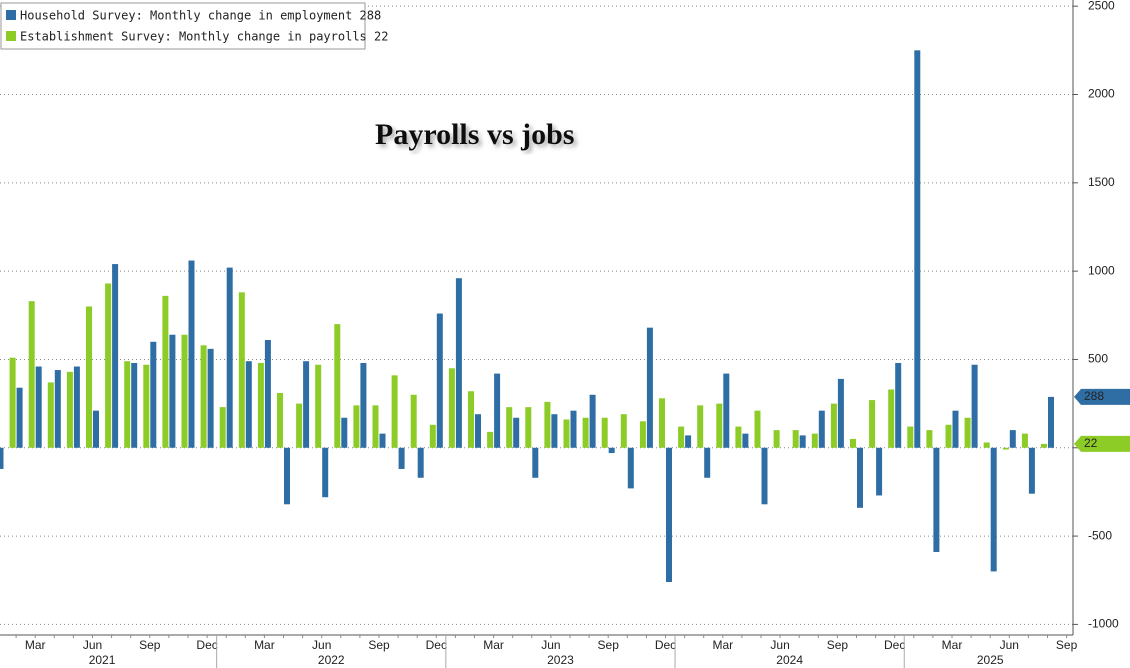  Describe the element at coordinates (11, 36) in the screenshot. I see `legend-swatch` at that location.